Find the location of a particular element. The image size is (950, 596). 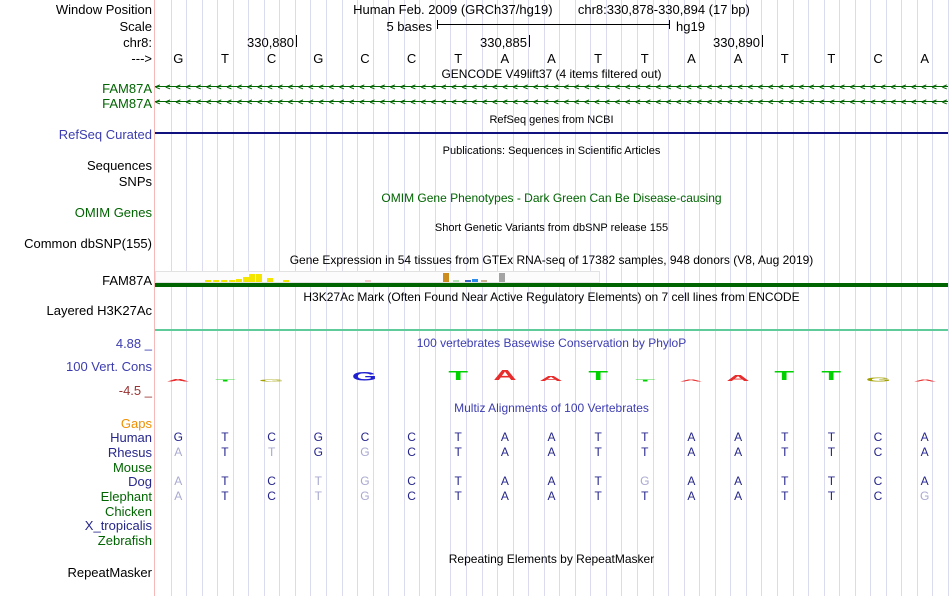

vert-cons-label: 100 Vert. Cons is located at coordinates (109, 366).